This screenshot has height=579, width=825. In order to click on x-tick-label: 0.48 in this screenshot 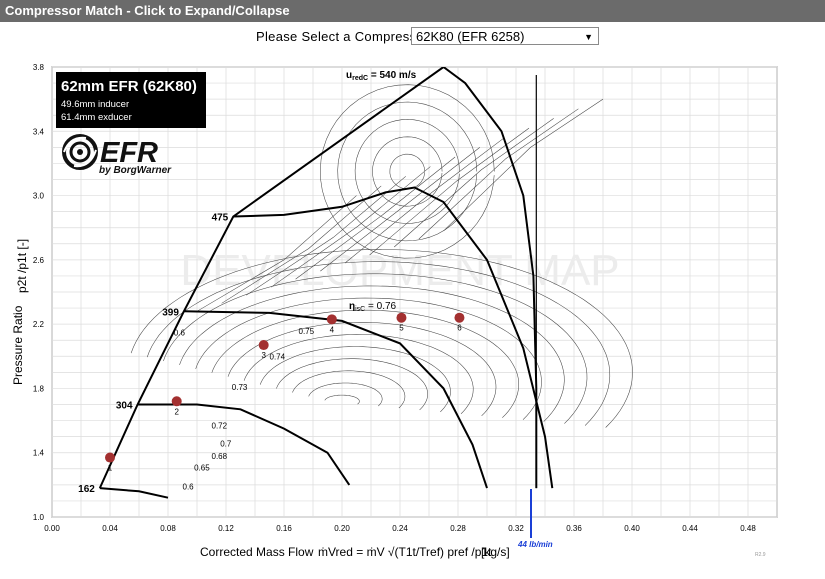, I will do `click(748, 528)`.